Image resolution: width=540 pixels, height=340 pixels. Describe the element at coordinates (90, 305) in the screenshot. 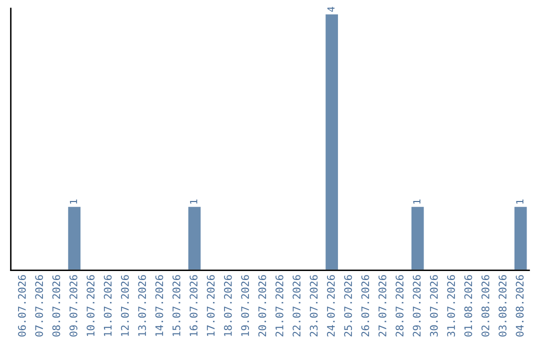

I see `x-tick-label: 10.07.2026` at that location.